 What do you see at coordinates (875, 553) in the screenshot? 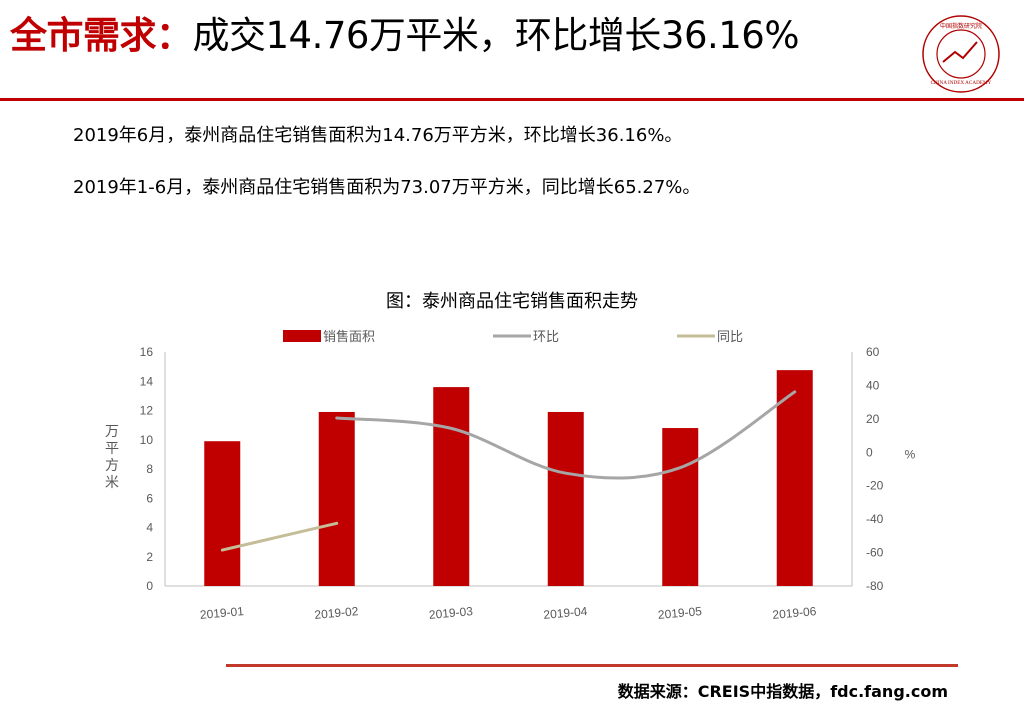
I see `right-tick-label: -60` at bounding box center [875, 553].